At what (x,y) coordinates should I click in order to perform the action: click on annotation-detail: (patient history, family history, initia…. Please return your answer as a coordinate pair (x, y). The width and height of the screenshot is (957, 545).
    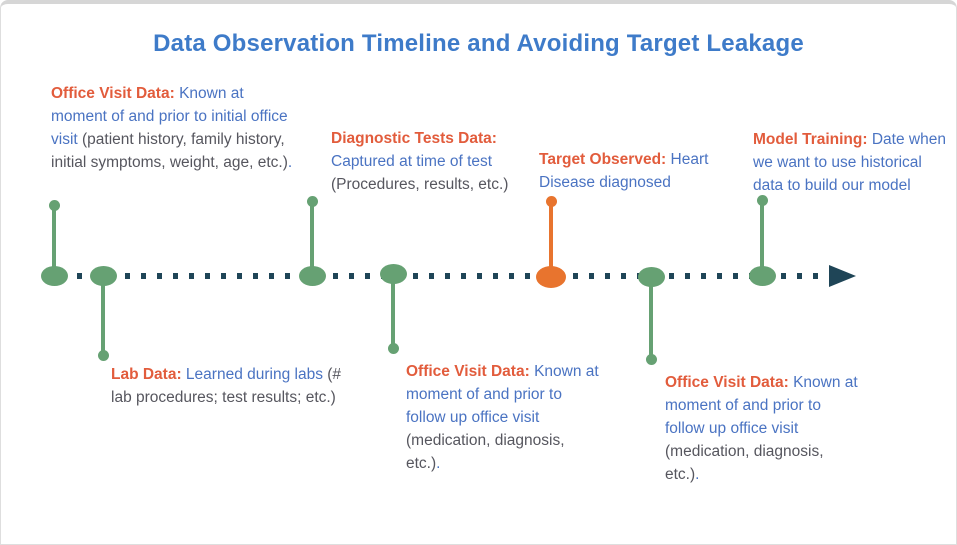
    Looking at the image, I should click on (169, 151).